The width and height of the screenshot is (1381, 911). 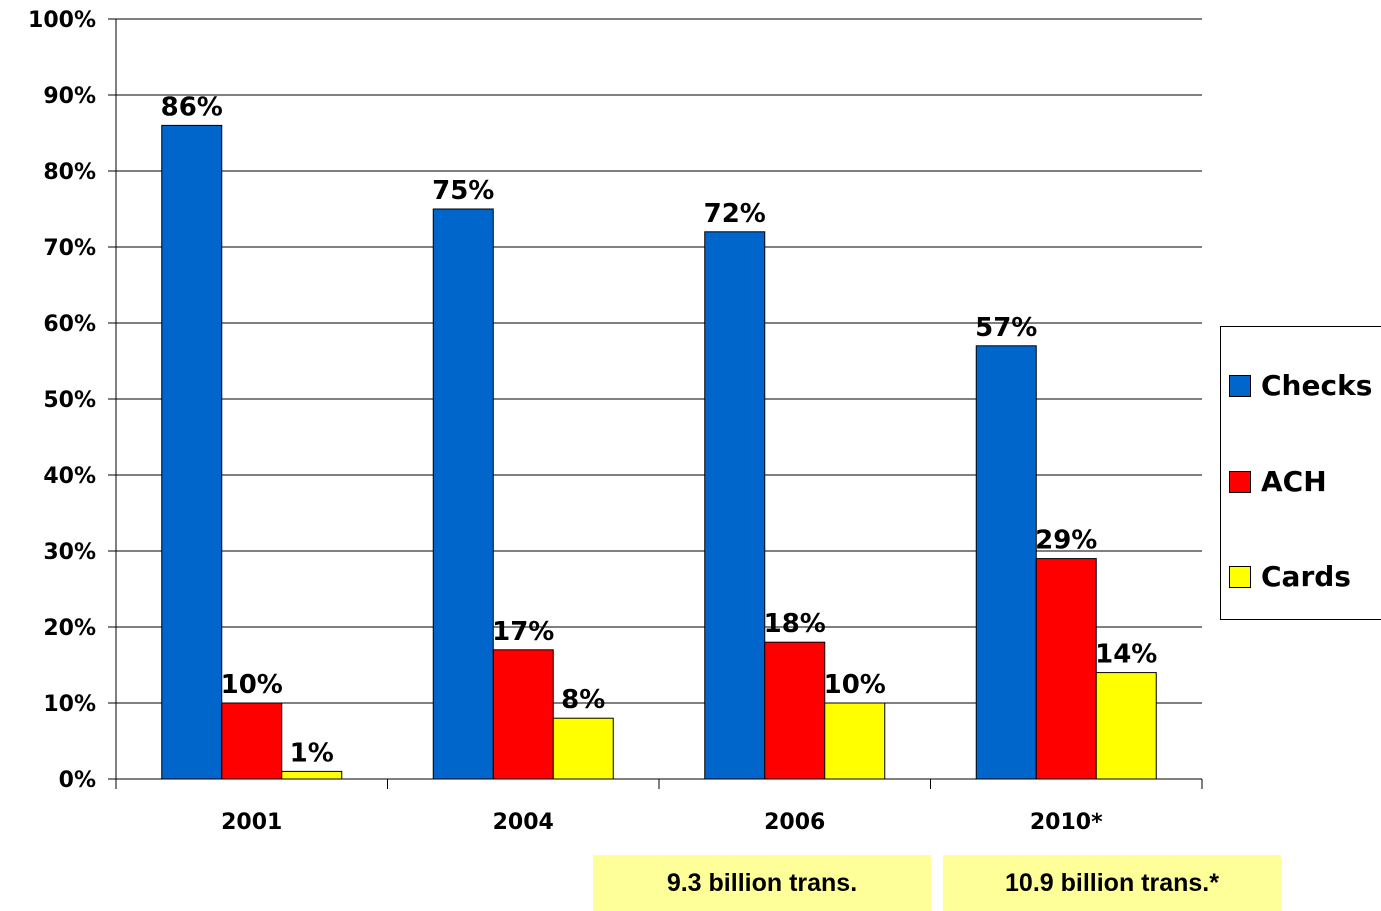 I want to click on bar-checks-2010, so click(x=1006, y=562).